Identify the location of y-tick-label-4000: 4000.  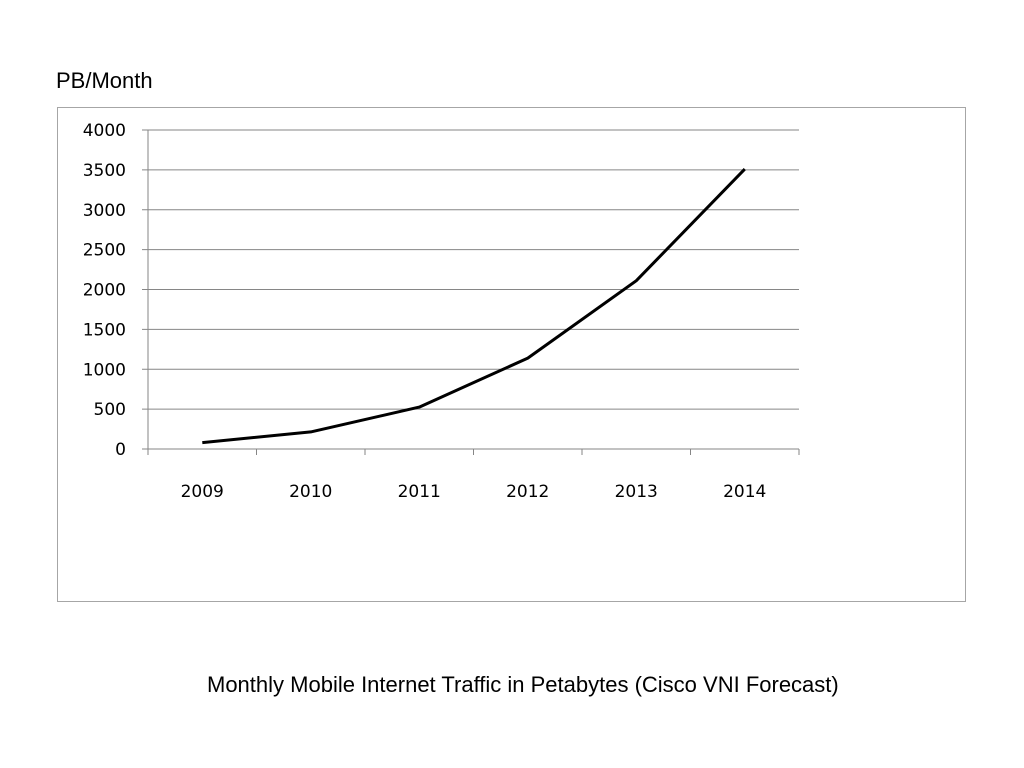
(104, 131).